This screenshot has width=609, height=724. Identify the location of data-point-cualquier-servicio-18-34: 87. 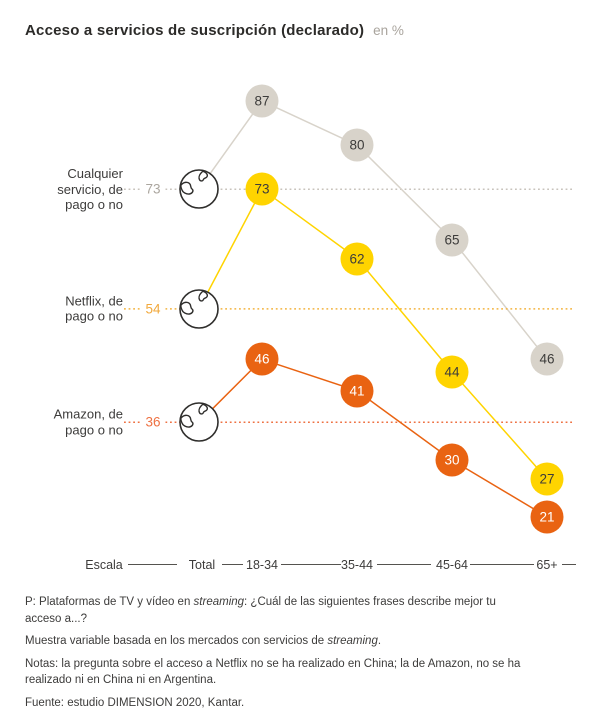
(262, 101).